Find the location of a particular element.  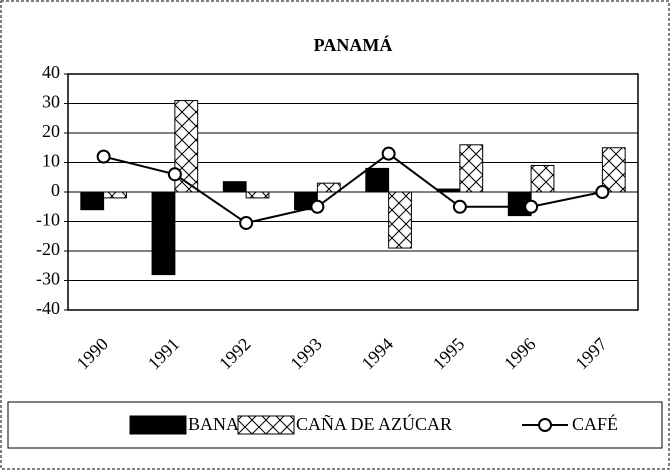

y-tick-label: -10 is located at coordinates (48, 220).